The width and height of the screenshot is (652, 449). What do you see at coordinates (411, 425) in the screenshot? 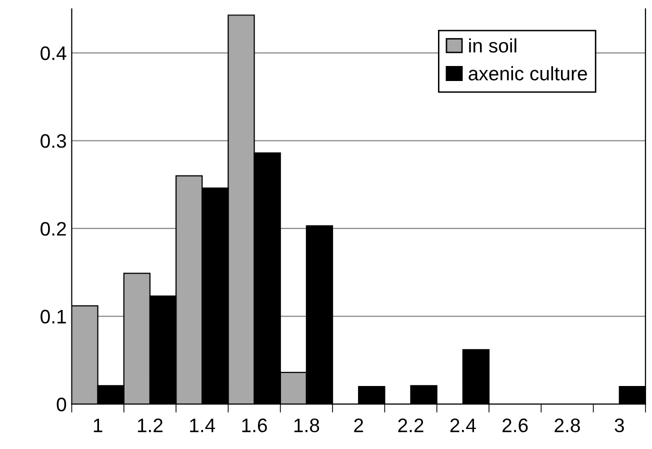
I see `x-tick-label: 2.2` at bounding box center [411, 425].